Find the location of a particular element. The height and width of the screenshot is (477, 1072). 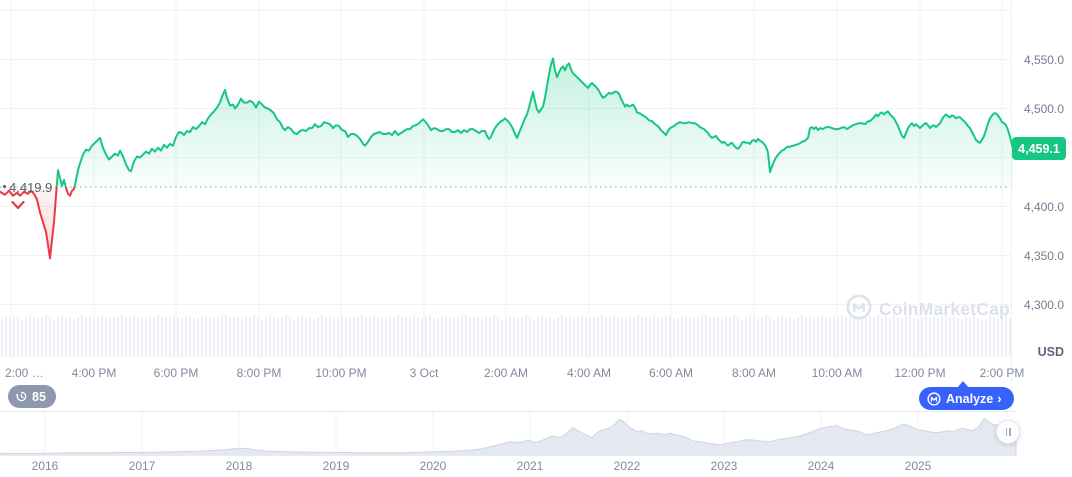

year-tick-label: 2018 is located at coordinates (239, 466).